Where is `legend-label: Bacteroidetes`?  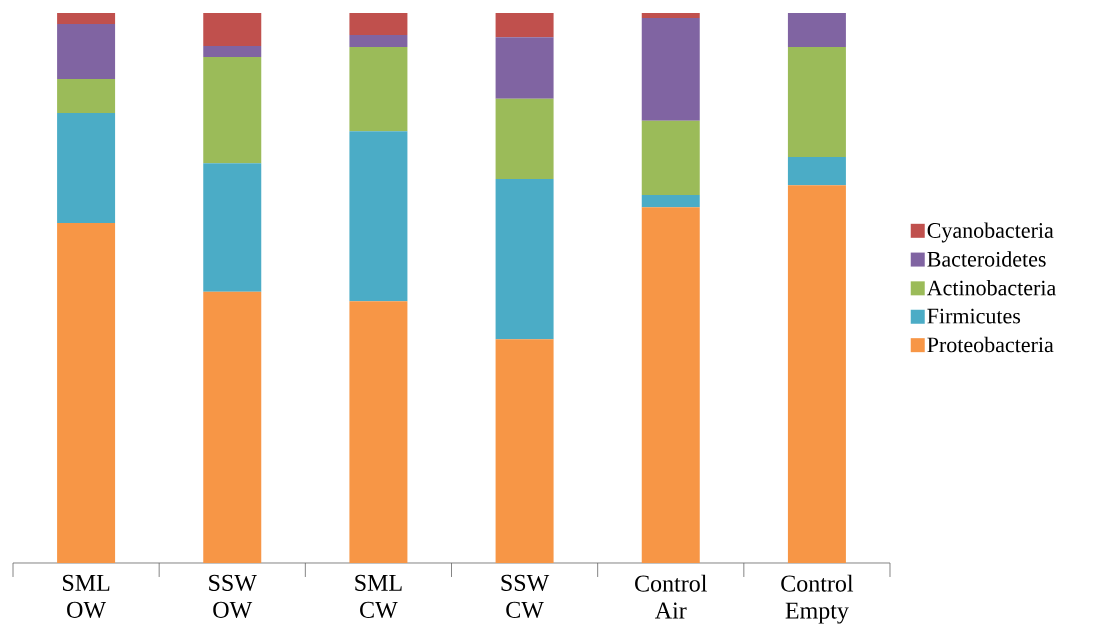
legend-label: Bacteroidetes is located at coordinates (986, 259).